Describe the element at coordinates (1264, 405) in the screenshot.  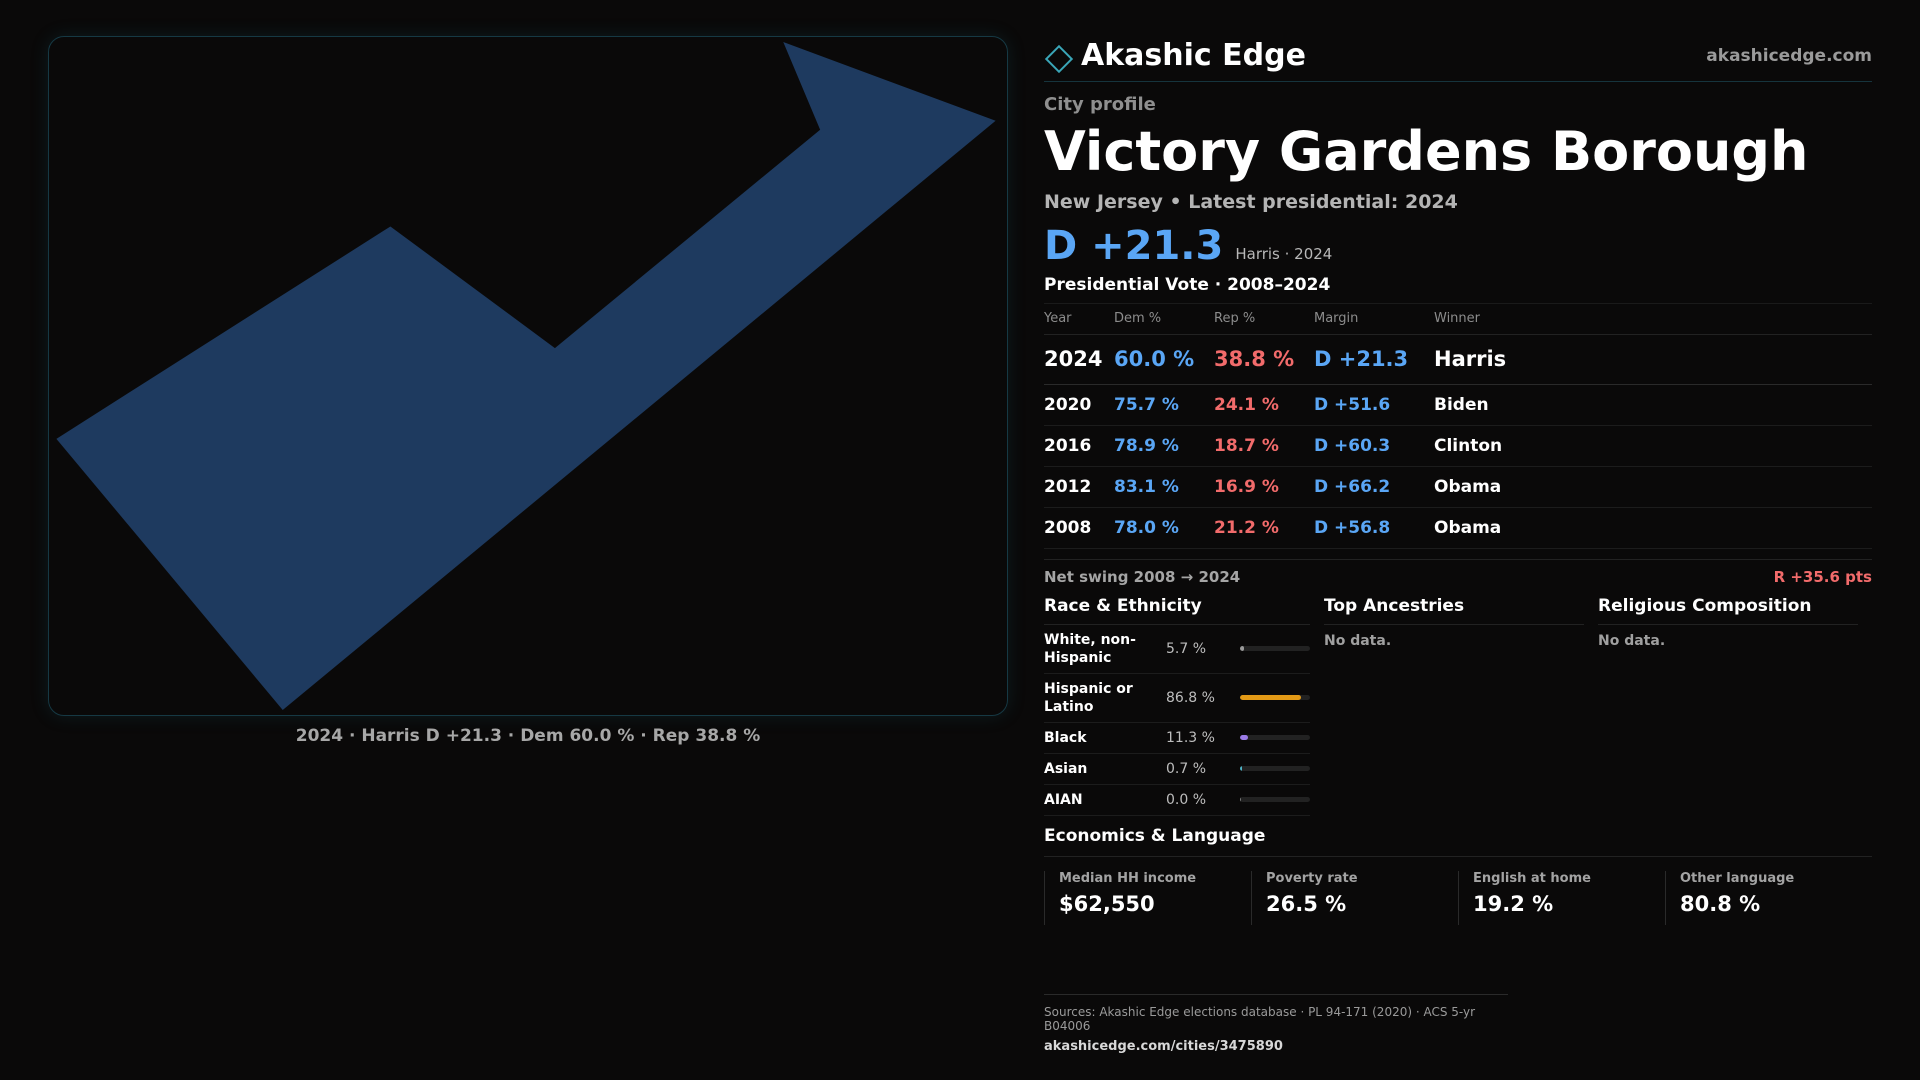
I see `rep-cell: 24.1 %` at that location.